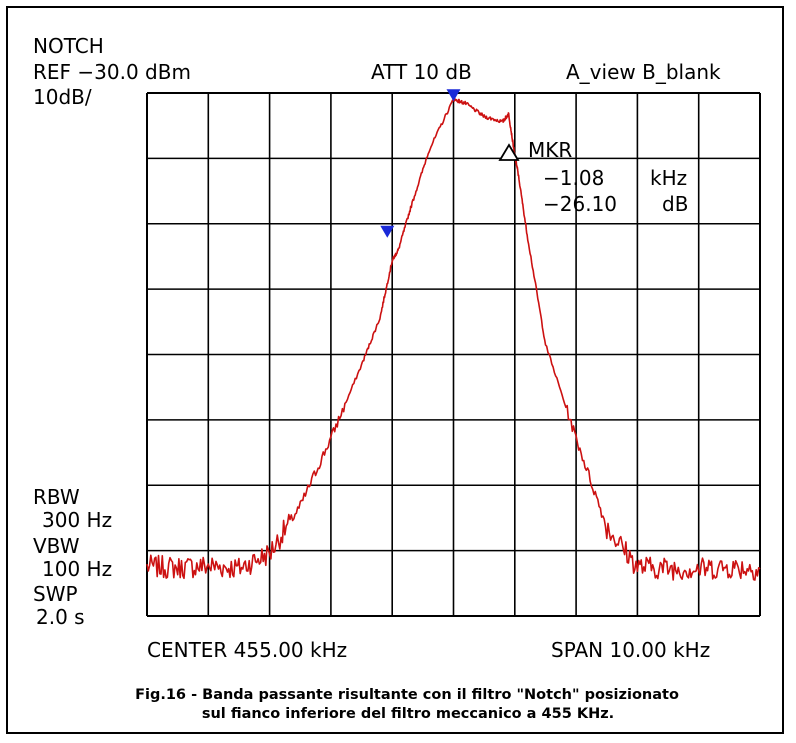  I want to click on rbw-label: RBW, so click(56, 497).